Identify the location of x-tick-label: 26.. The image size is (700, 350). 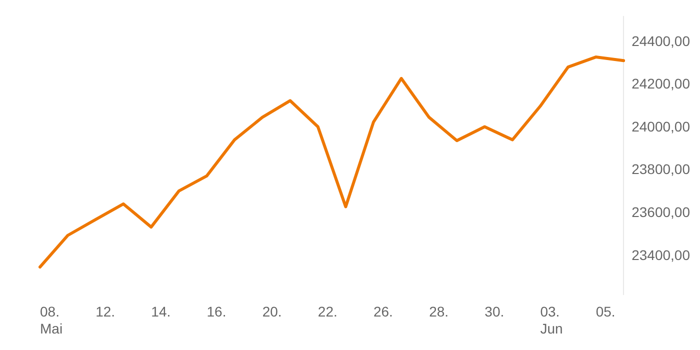
(383, 312).